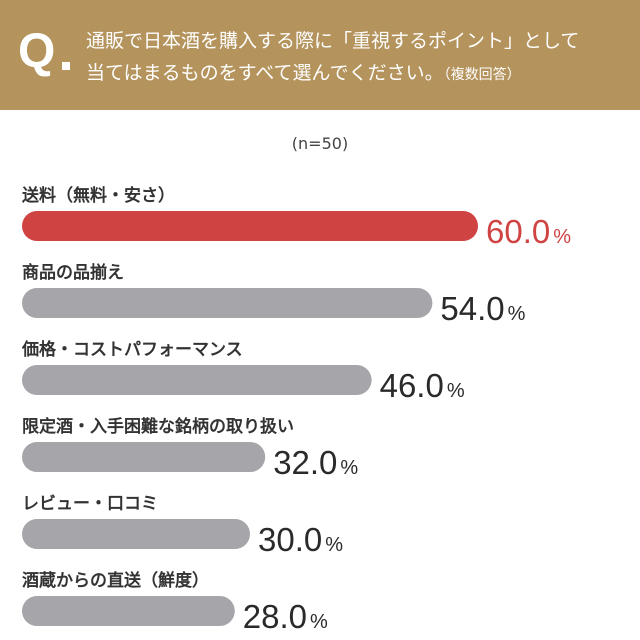 The height and width of the screenshot is (640, 640). Describe the element at coordinates (305, 462) in the screenshot. I see `value-number: 32.0` at that location.